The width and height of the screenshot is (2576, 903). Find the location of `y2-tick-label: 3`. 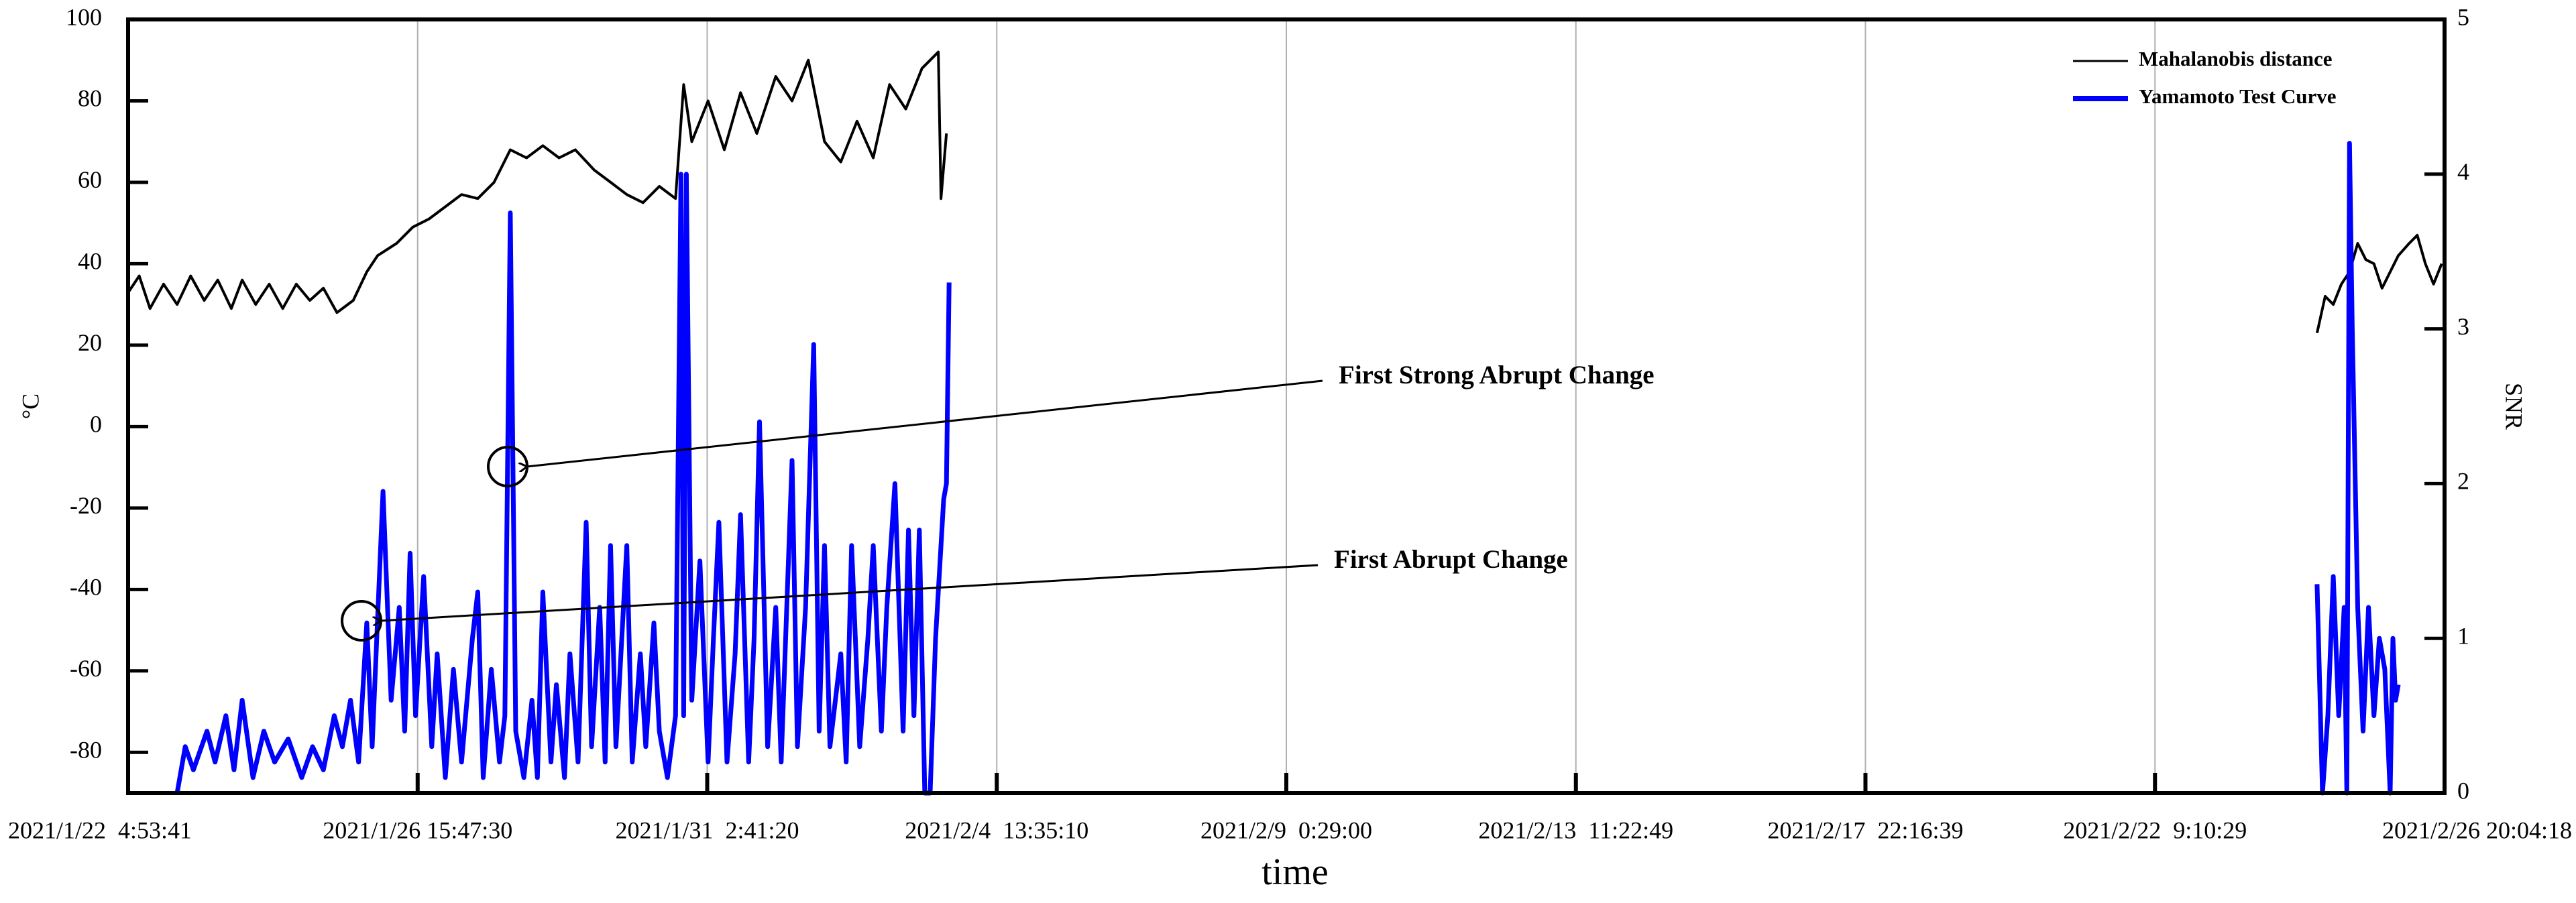

y2-tick-label: 3 is located at coordinates (2463, 326).